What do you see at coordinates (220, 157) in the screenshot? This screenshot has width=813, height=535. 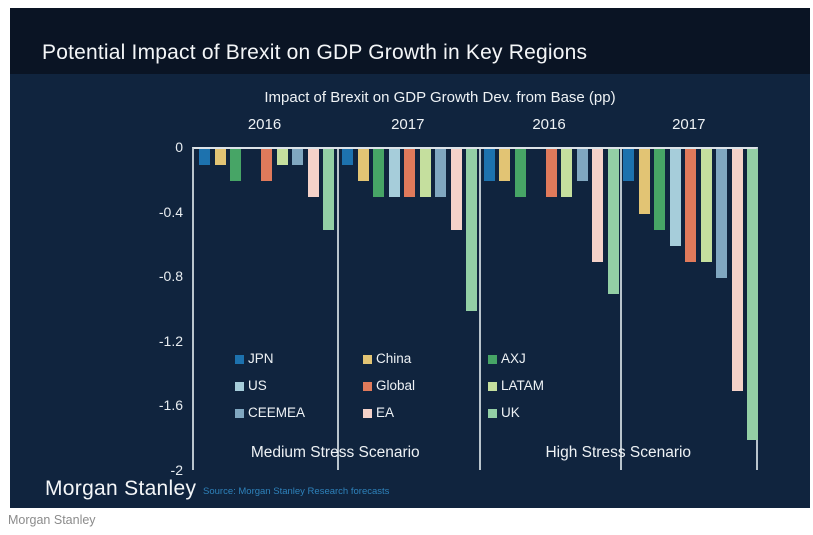 I see `bar-china-group1` at bounding box center [220, 157].